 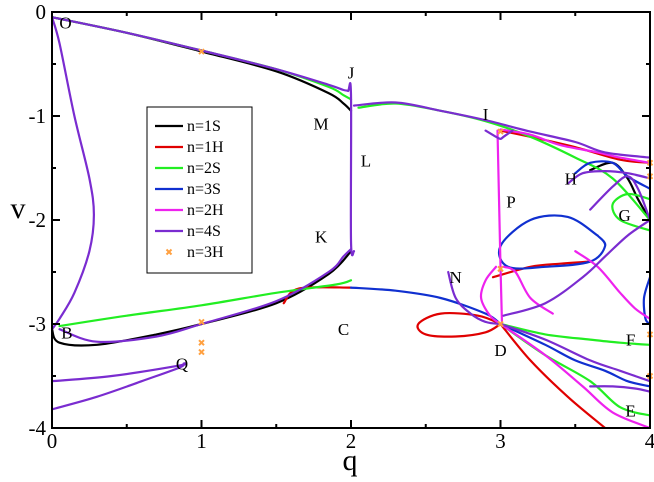 I want to click on legend: n=1S n=1H n=2S n=3S n=2H n=4S n=3H, so click(x=199, y=190).